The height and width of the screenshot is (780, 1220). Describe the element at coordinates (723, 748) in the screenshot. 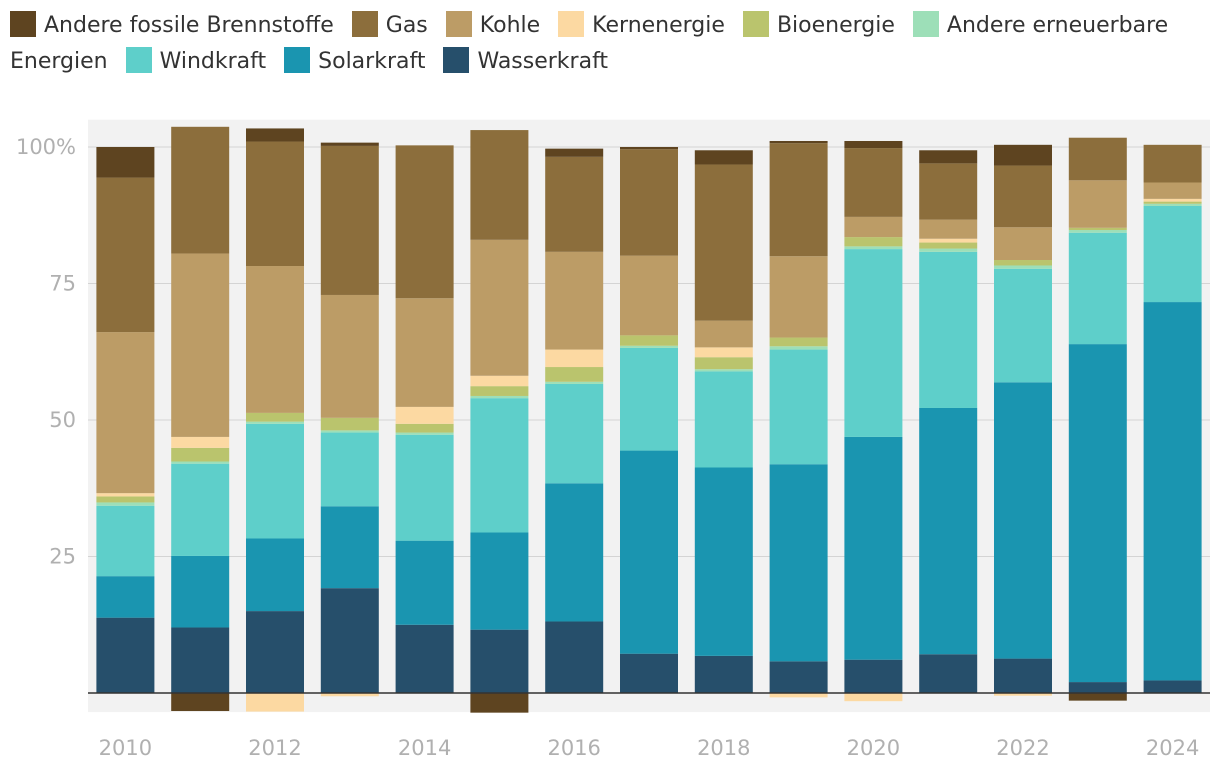

I see `x-tick-label: 2018` at that location.